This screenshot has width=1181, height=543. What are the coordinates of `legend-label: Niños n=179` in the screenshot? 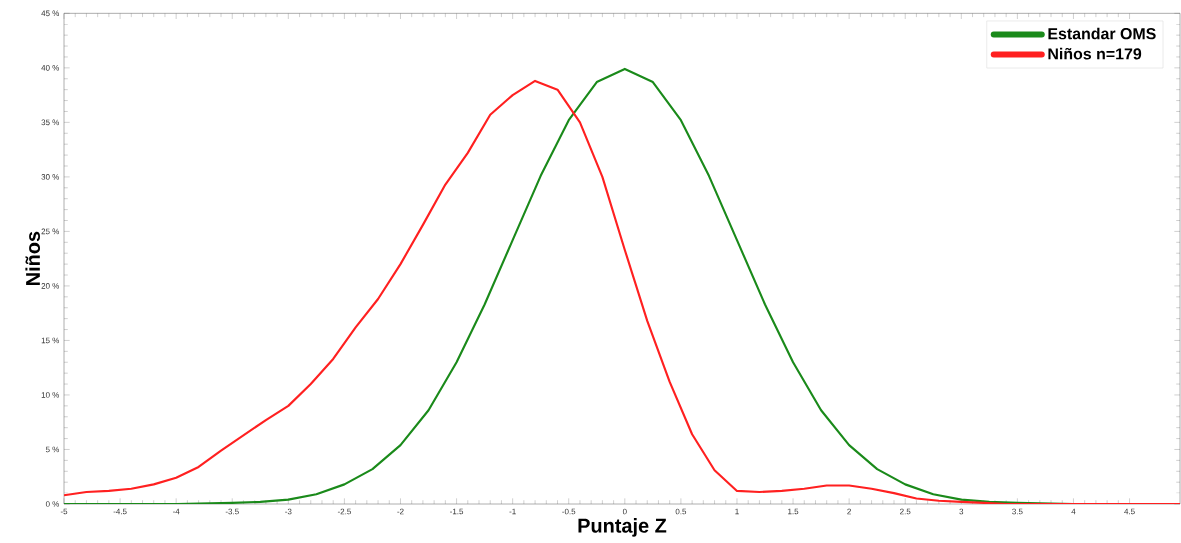 It's located at (1095, 53).